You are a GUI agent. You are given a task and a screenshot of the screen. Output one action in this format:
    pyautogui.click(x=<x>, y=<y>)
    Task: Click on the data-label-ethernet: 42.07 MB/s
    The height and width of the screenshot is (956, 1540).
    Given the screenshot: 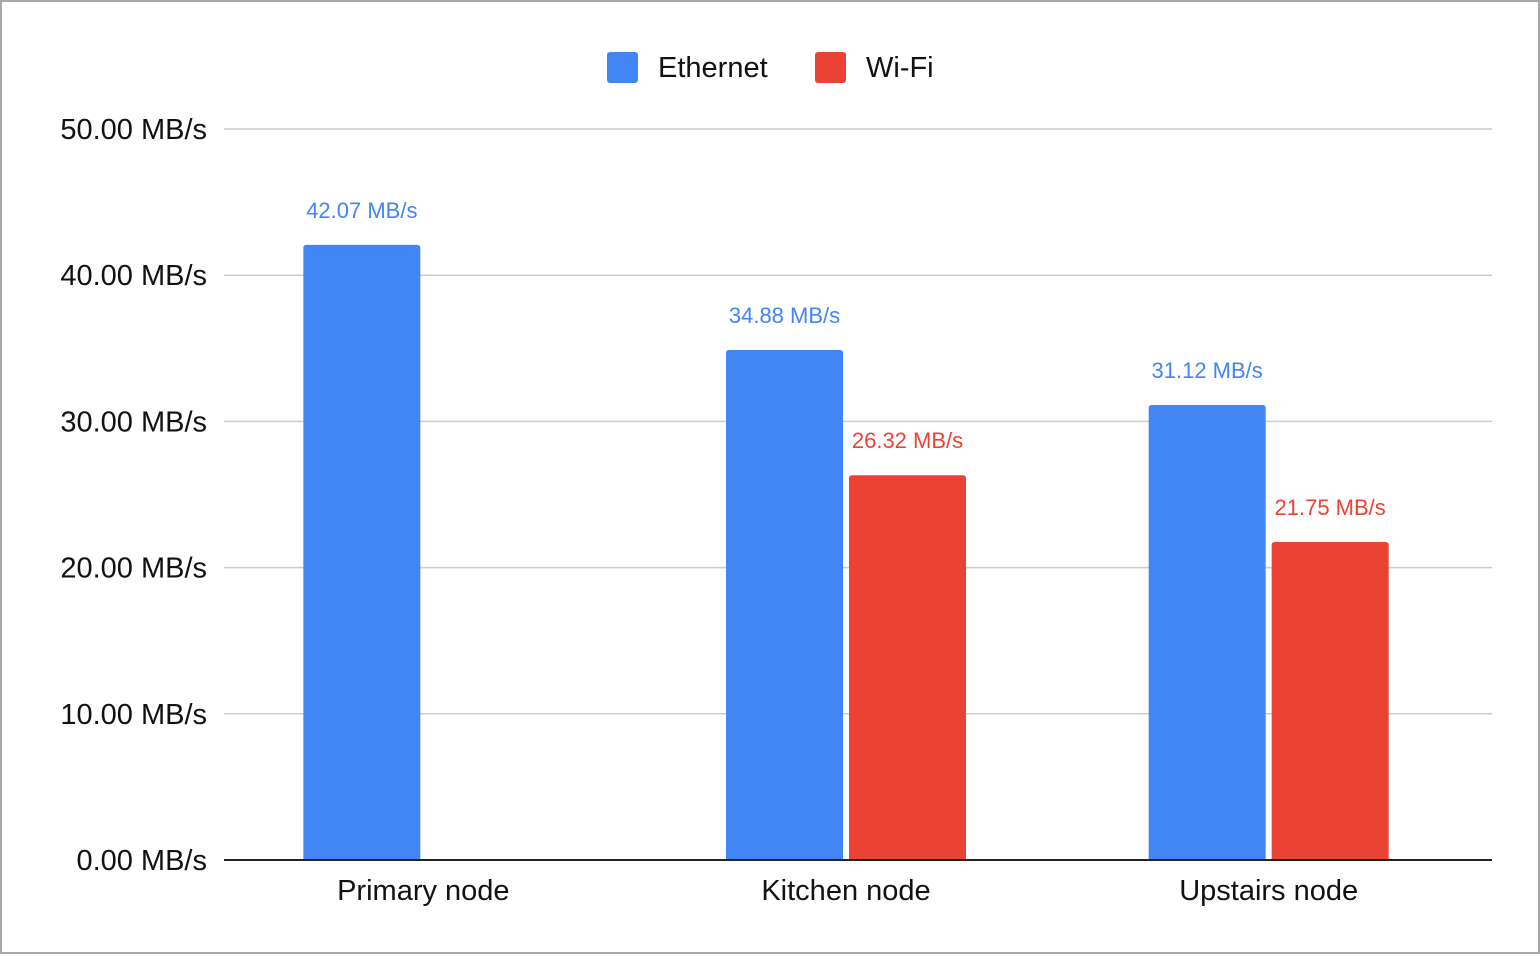 What is the action you would take?
    pyautogui.click(x=361, y=210)
    